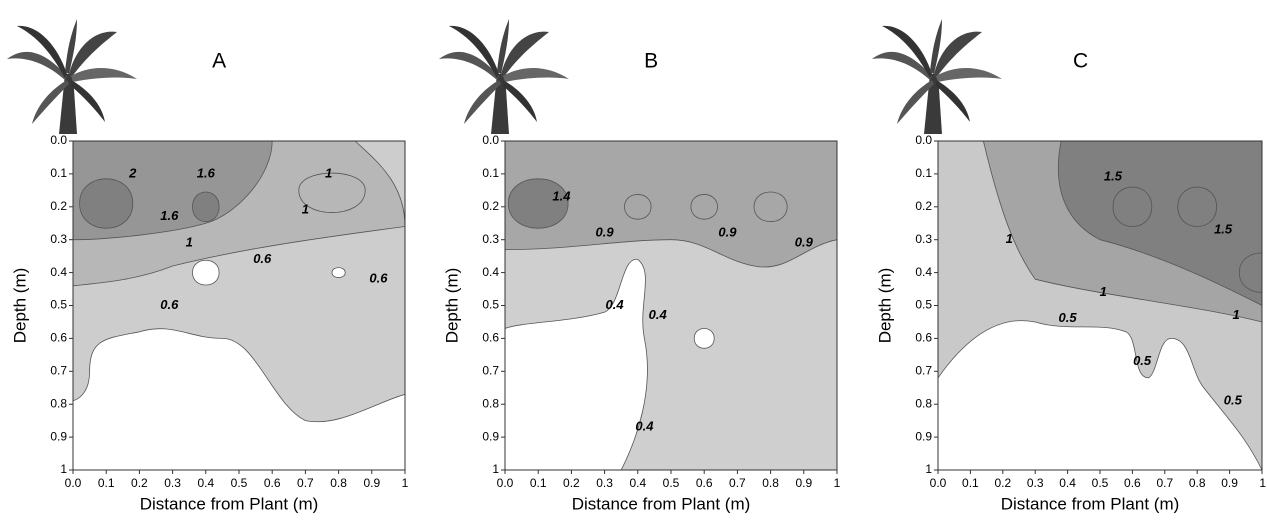  Describe the element at coordinates (561, 195) in the screenshot. I see `contour-label: 1.4` at that location.